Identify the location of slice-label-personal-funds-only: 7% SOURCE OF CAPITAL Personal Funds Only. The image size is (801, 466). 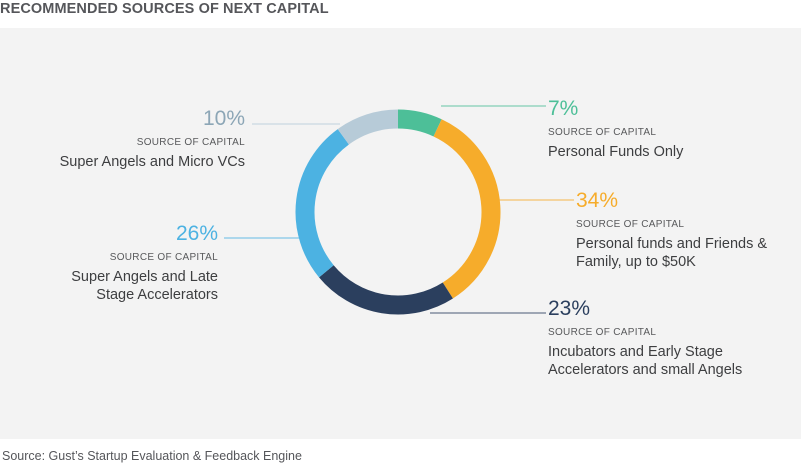
(658, 129).